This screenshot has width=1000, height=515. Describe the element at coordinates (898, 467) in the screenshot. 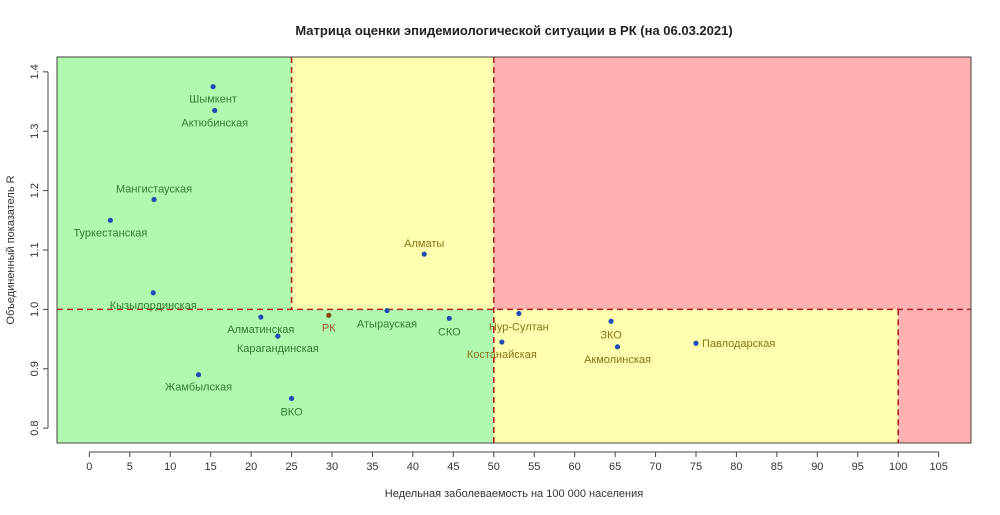

I see `x-tick-label: 100` at that location.